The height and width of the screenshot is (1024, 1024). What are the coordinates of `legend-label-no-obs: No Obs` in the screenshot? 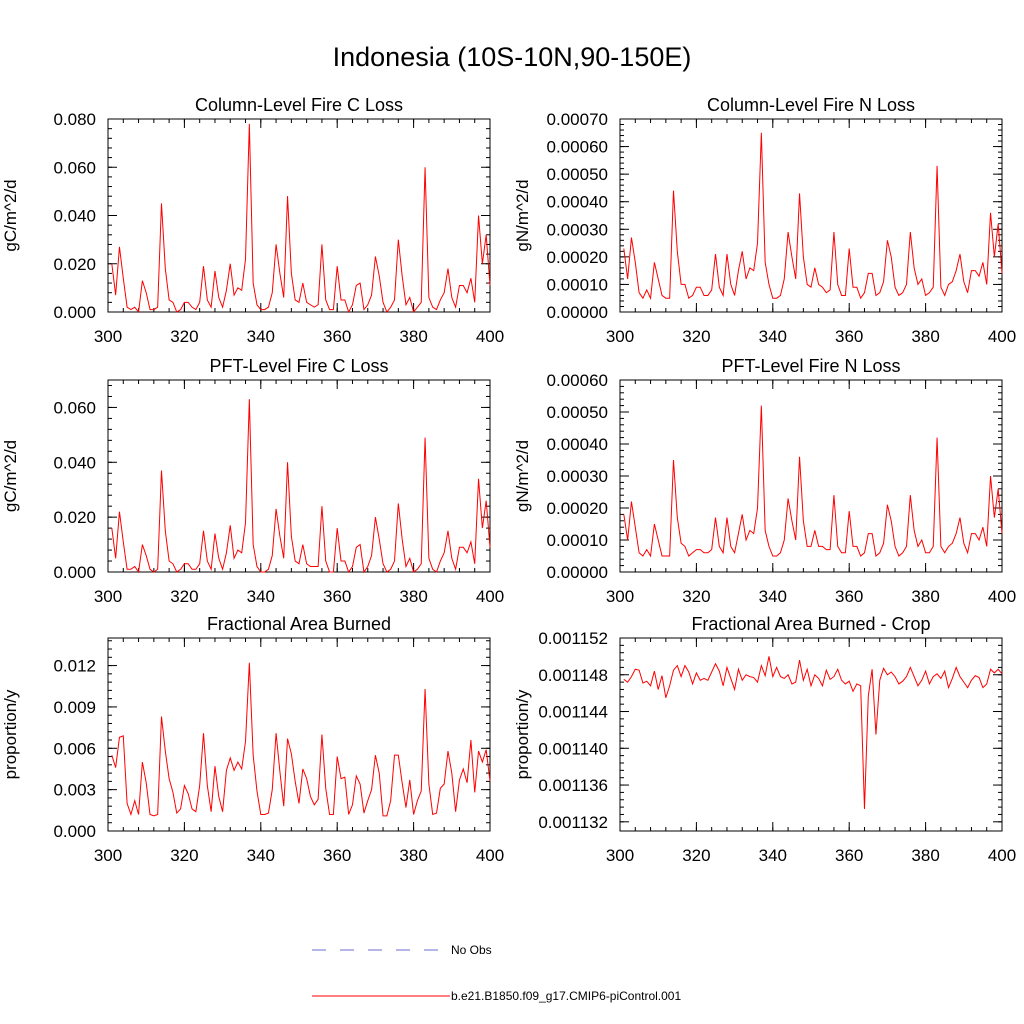 It's located at (471, 950).